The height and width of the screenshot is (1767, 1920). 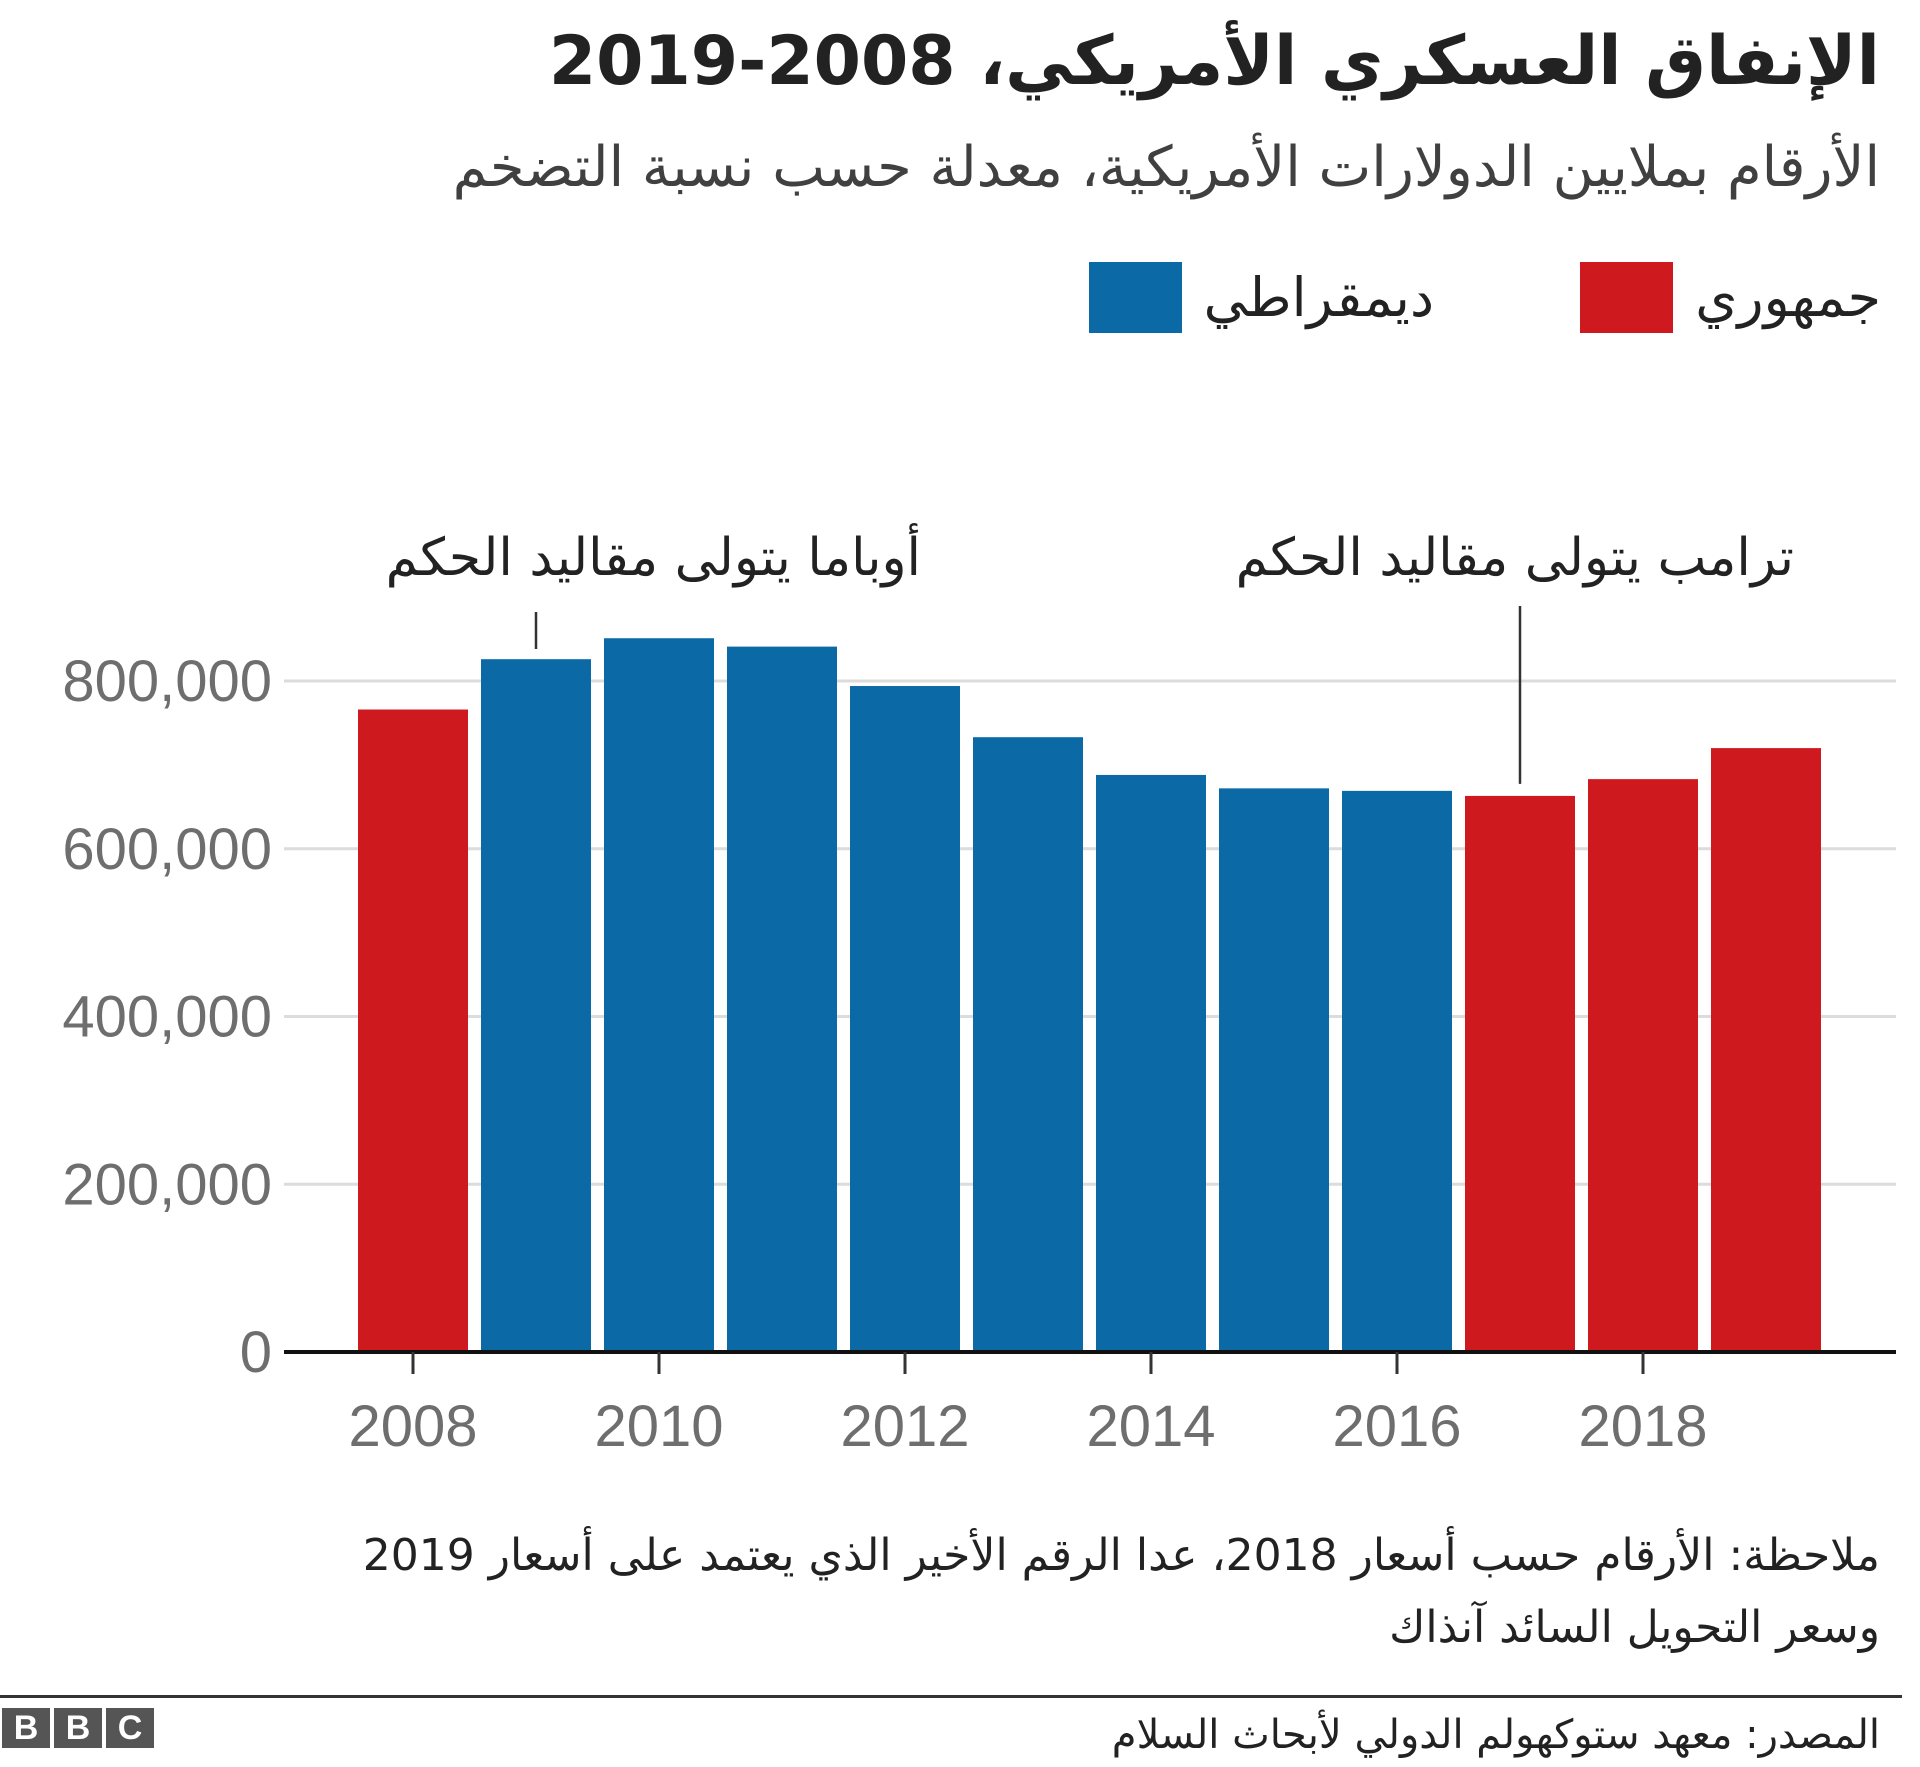 I want to click on bar-2017, so click(x=1520, y=1073).